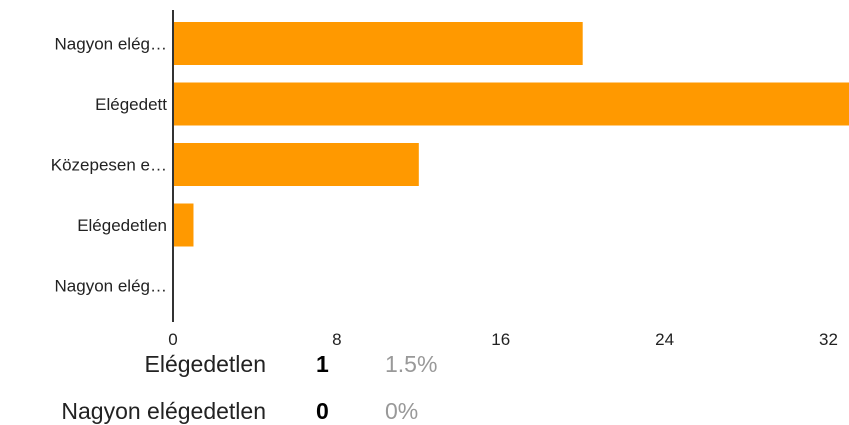 This screenshot has height=425, width=849. I want to click on summary-label: Nagyon elégedetlen, so click(163, 411).